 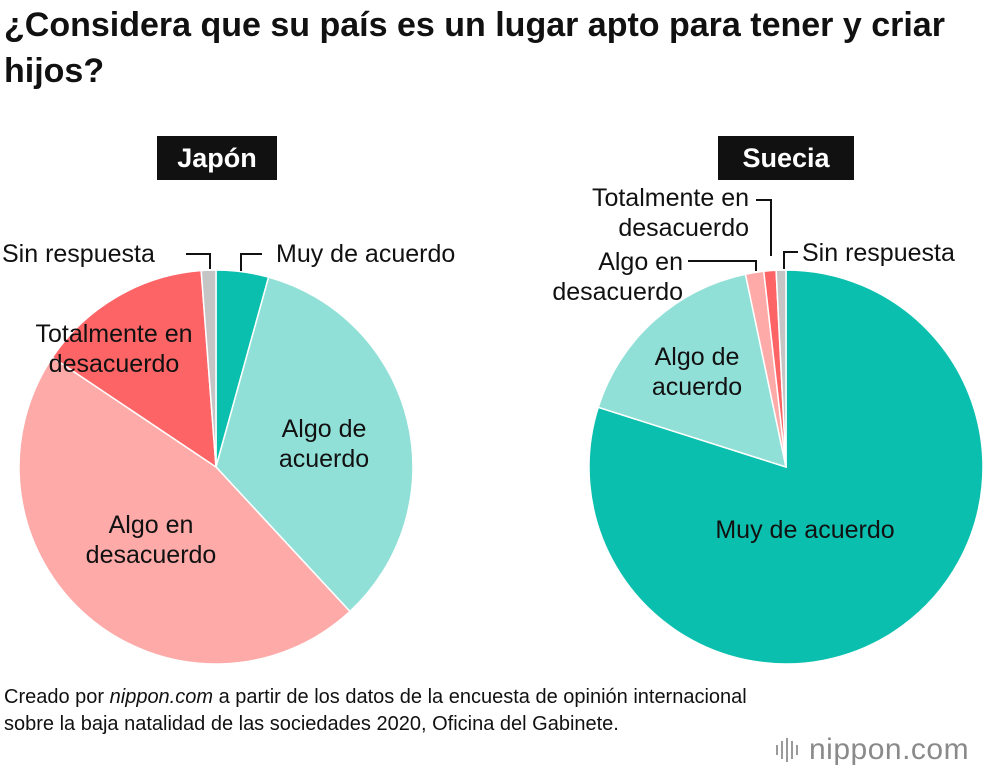 What do you see at coordinates (722, 265) in the screenshot?
I see `leader-line-suecia-algo-en-desacuerdo` at bounding box center [722, 265].